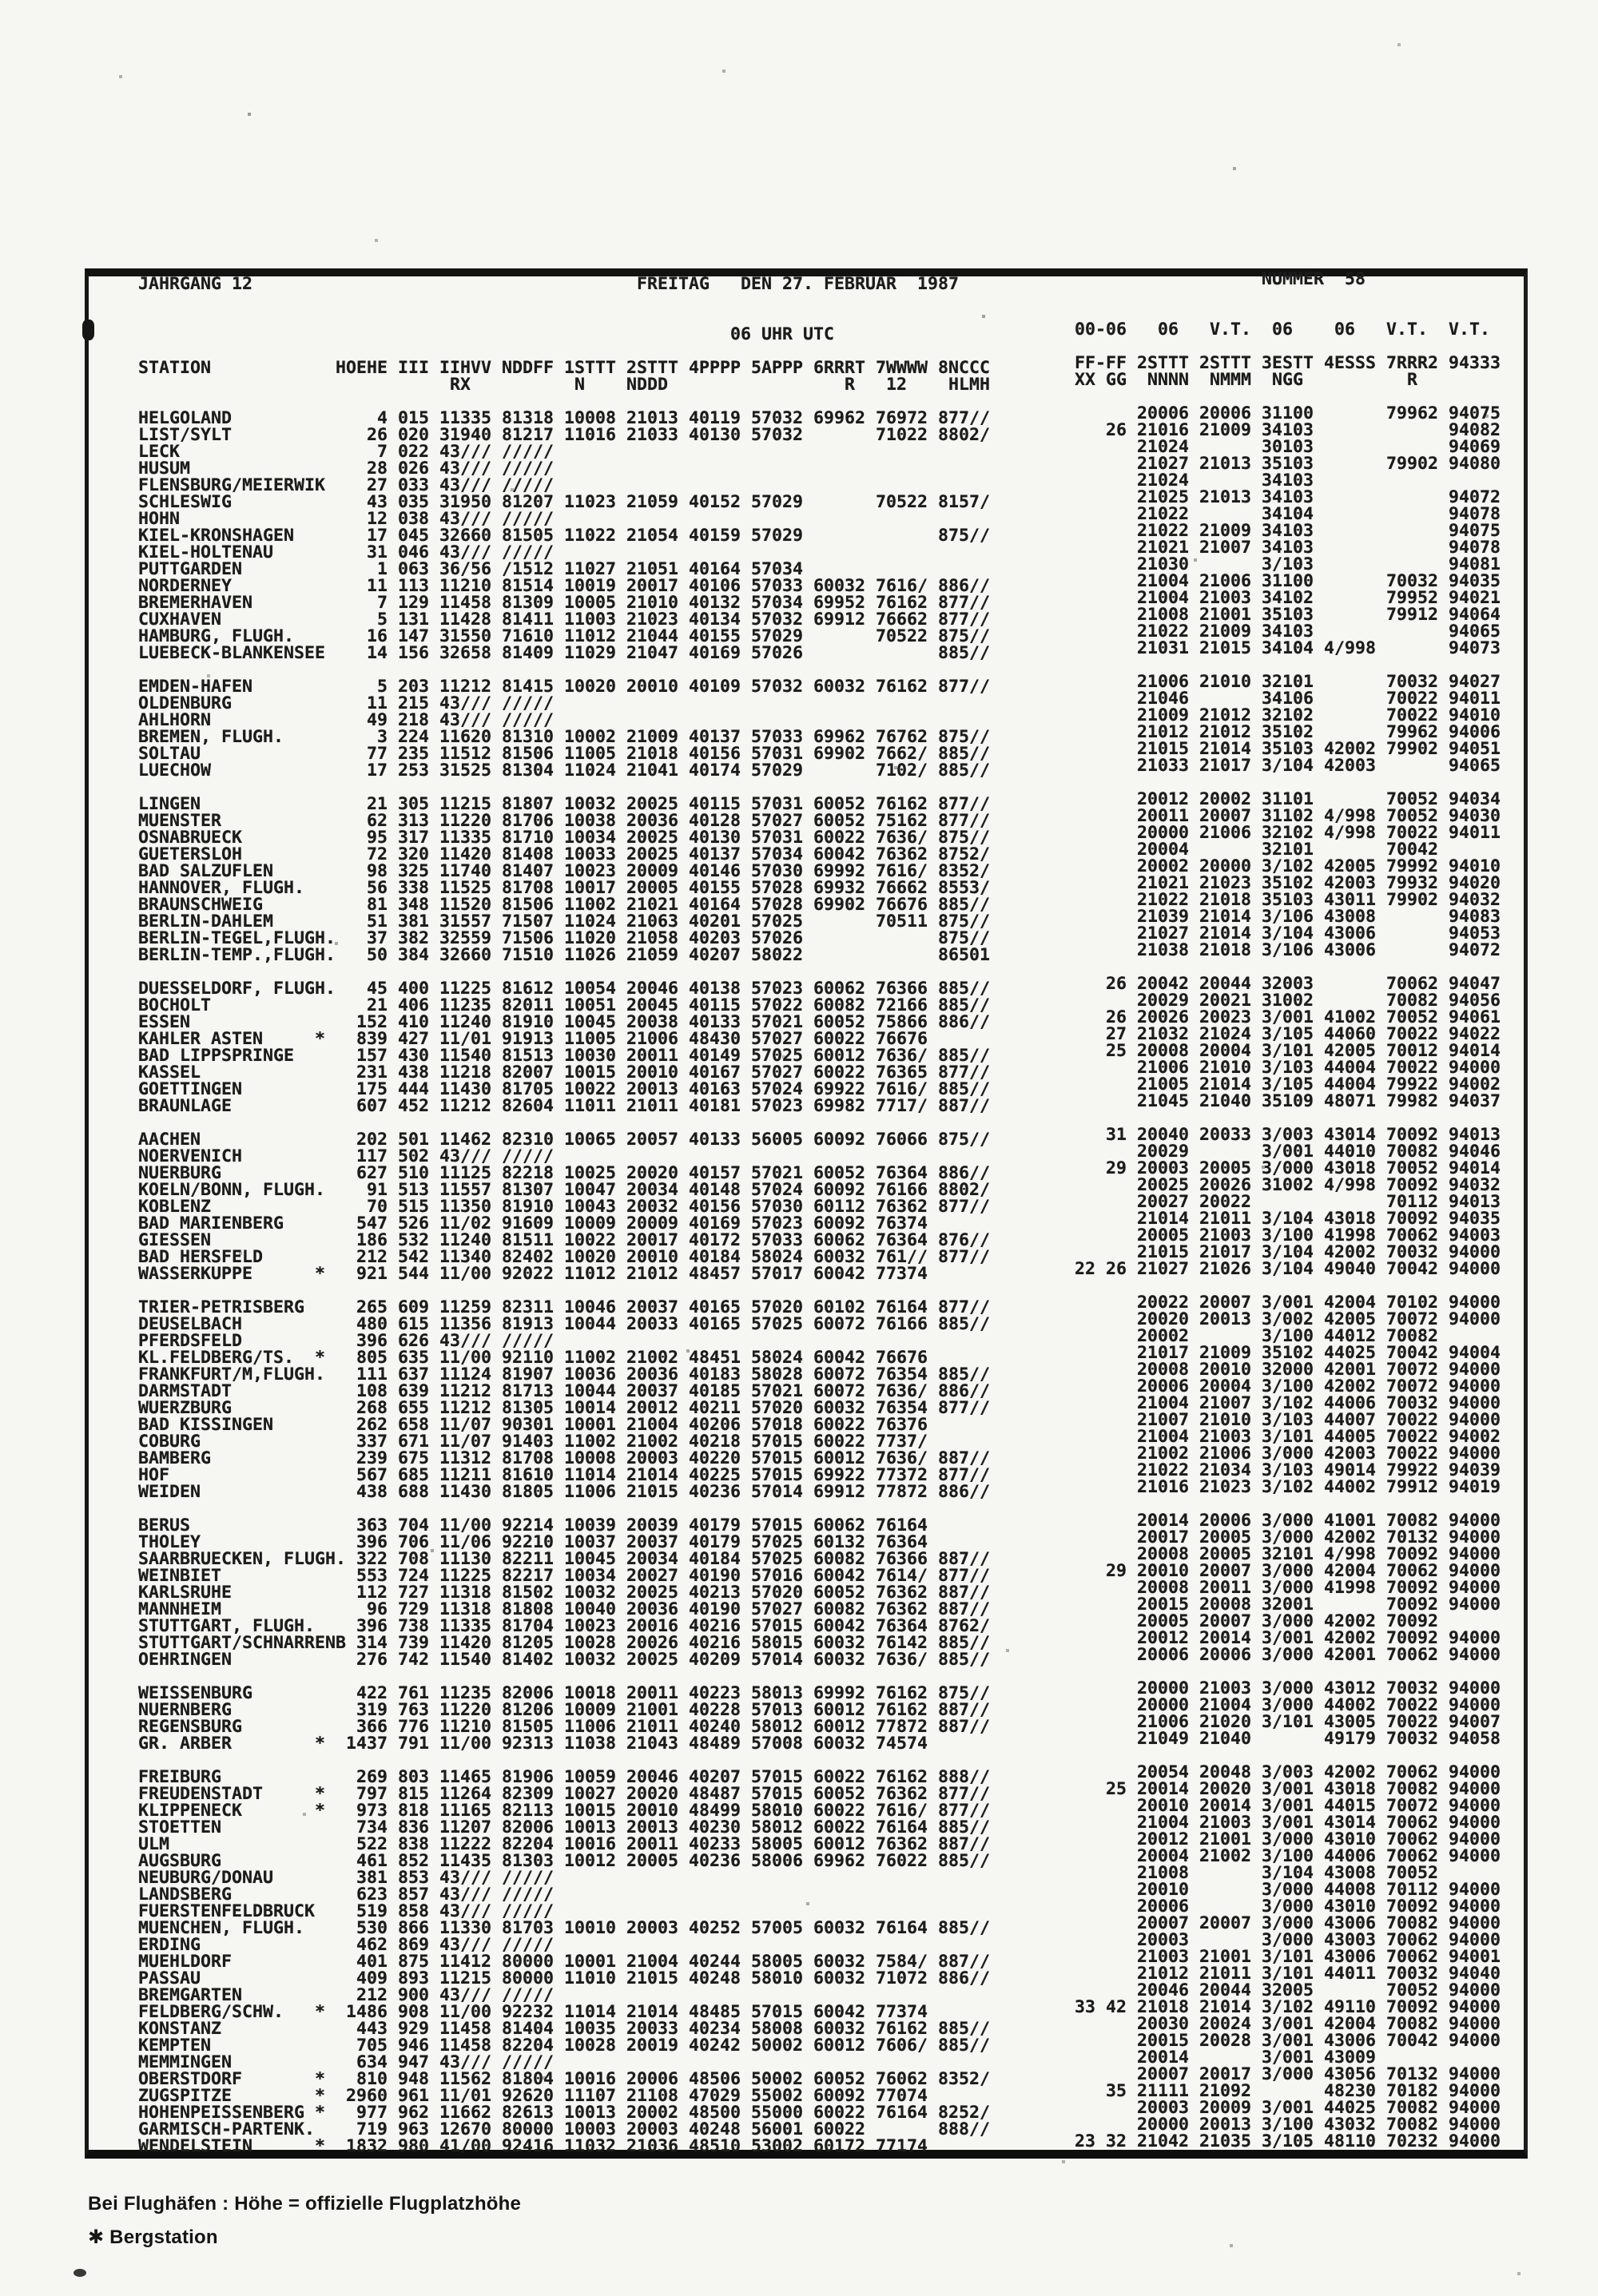  Describe the element at coordinates (80, 2273) in the screenshot. I see `scan-ink-blob-bottom-left` at that location.